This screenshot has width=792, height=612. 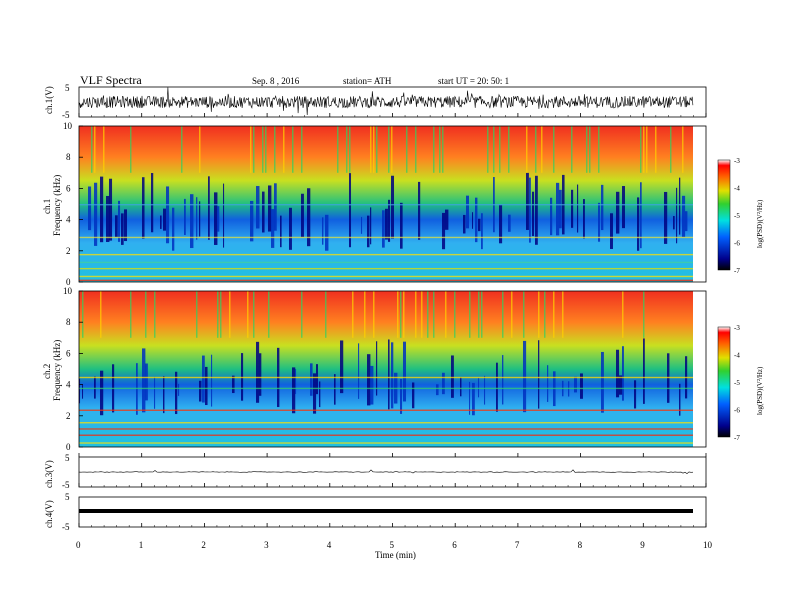 What do you see at coordinates (49, 514) in the screenshot?
I see `ch4-wave-ylabel: ch.4(V)` at bounding box center [49, 514].